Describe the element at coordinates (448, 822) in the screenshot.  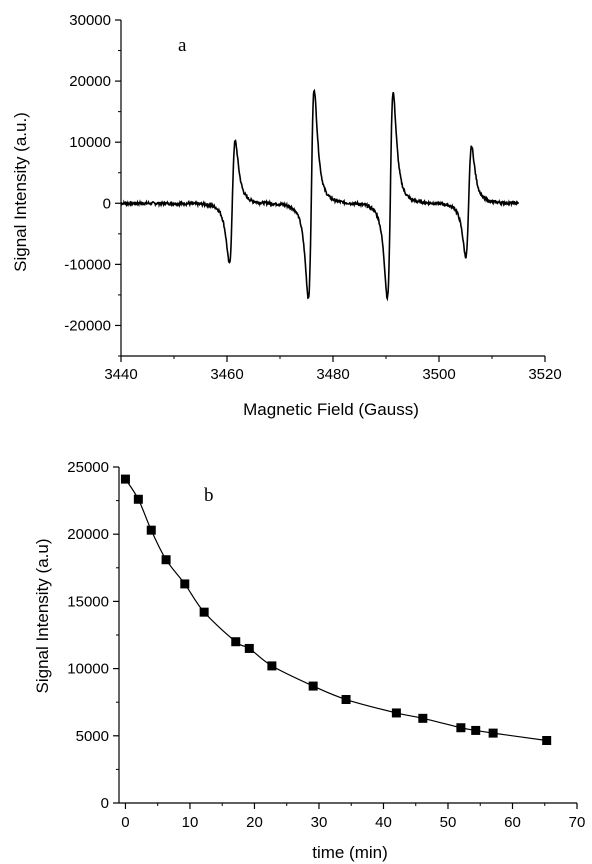
I see `panel-b-x-tick-label: 50` at that location.